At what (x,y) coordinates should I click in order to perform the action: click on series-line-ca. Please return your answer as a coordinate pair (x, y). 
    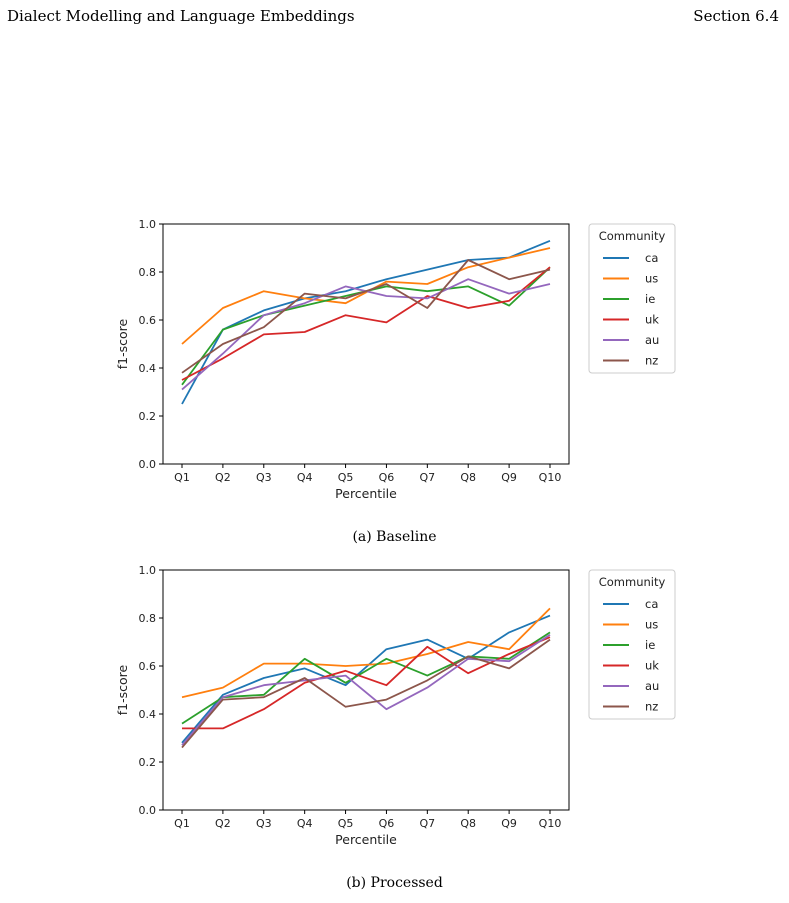
    Looking at the image, I should click on (366, 322).